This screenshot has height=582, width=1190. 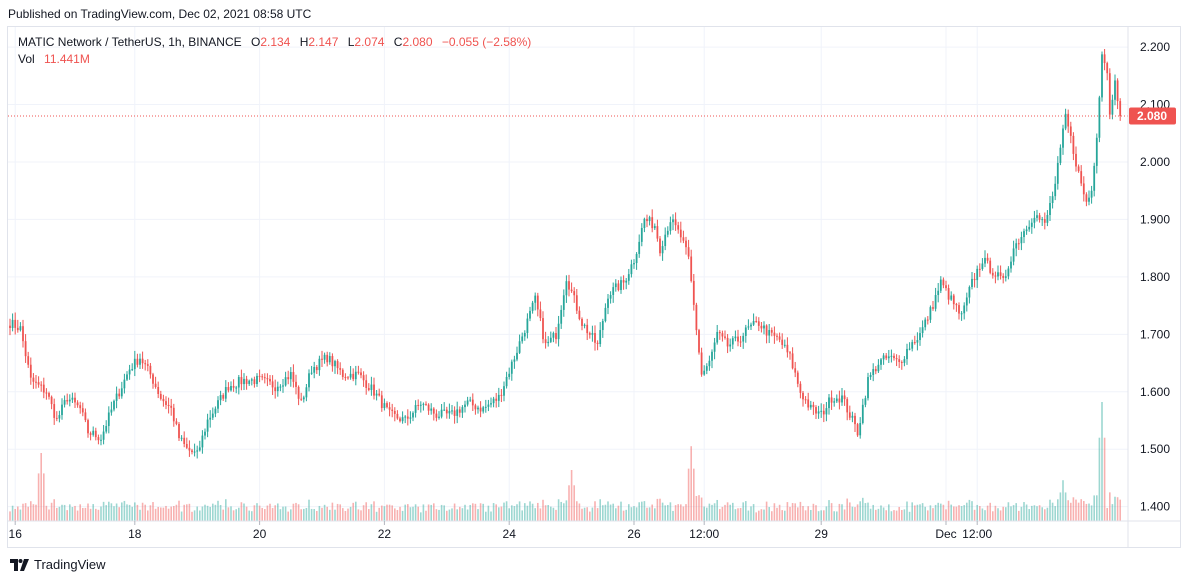 What do you see at coordinates (58, 564) in the screenshot?
I see `tradingview-brand: TradingView` at bounding box center [58, 564].